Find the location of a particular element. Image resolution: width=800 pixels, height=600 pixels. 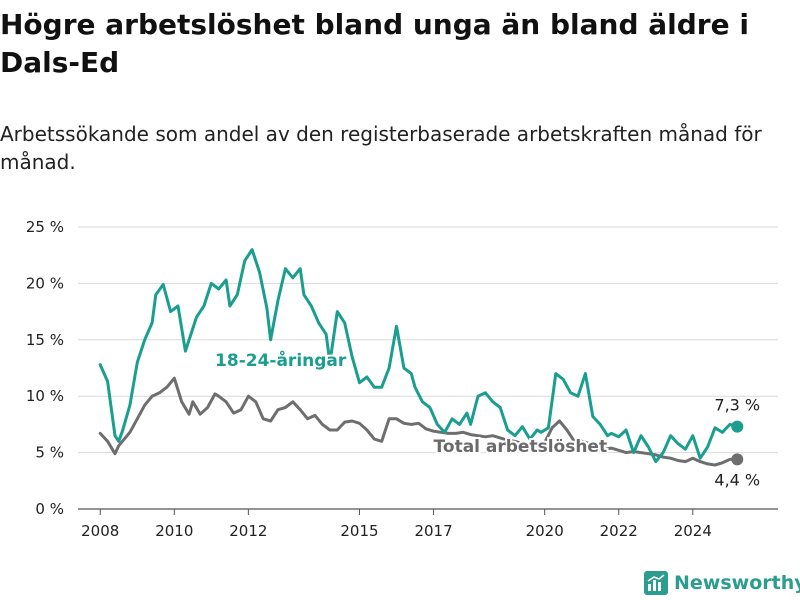

x-tick-label: 2015 is located at coordinates (359, 531).